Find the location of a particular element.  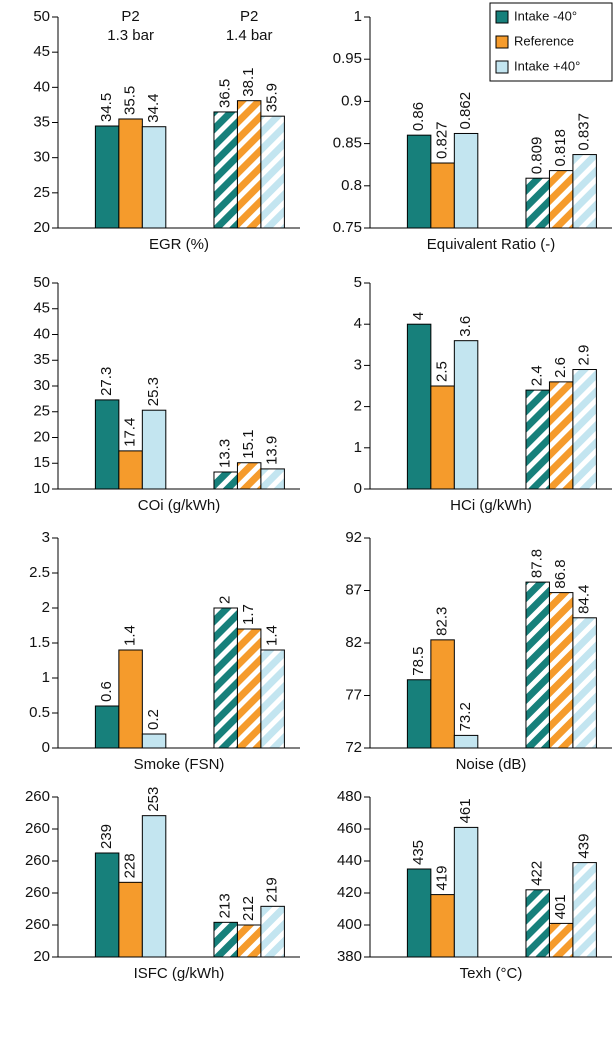

x-axis-label: Equivalent Ratio (-) is located at coordinates (491, 244).